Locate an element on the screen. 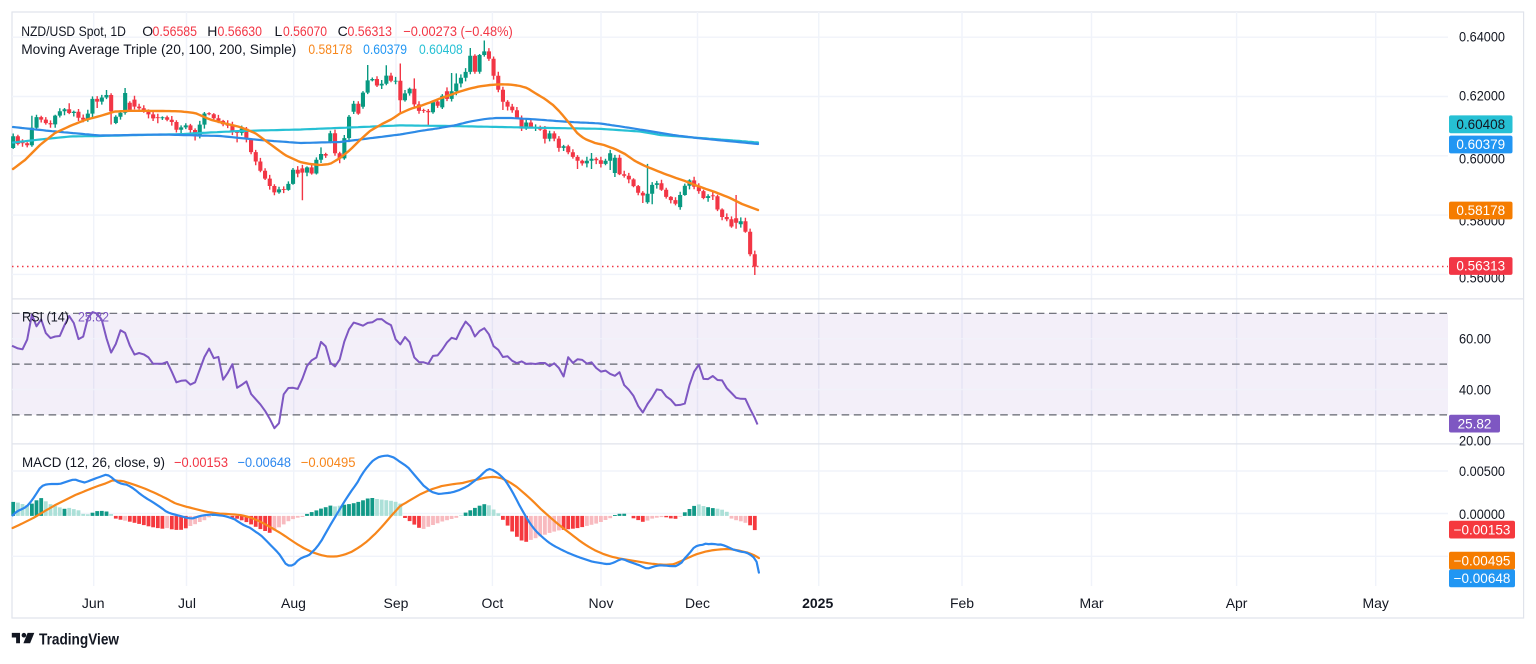  svg-text: Oct is located at coordinates (493, 603).